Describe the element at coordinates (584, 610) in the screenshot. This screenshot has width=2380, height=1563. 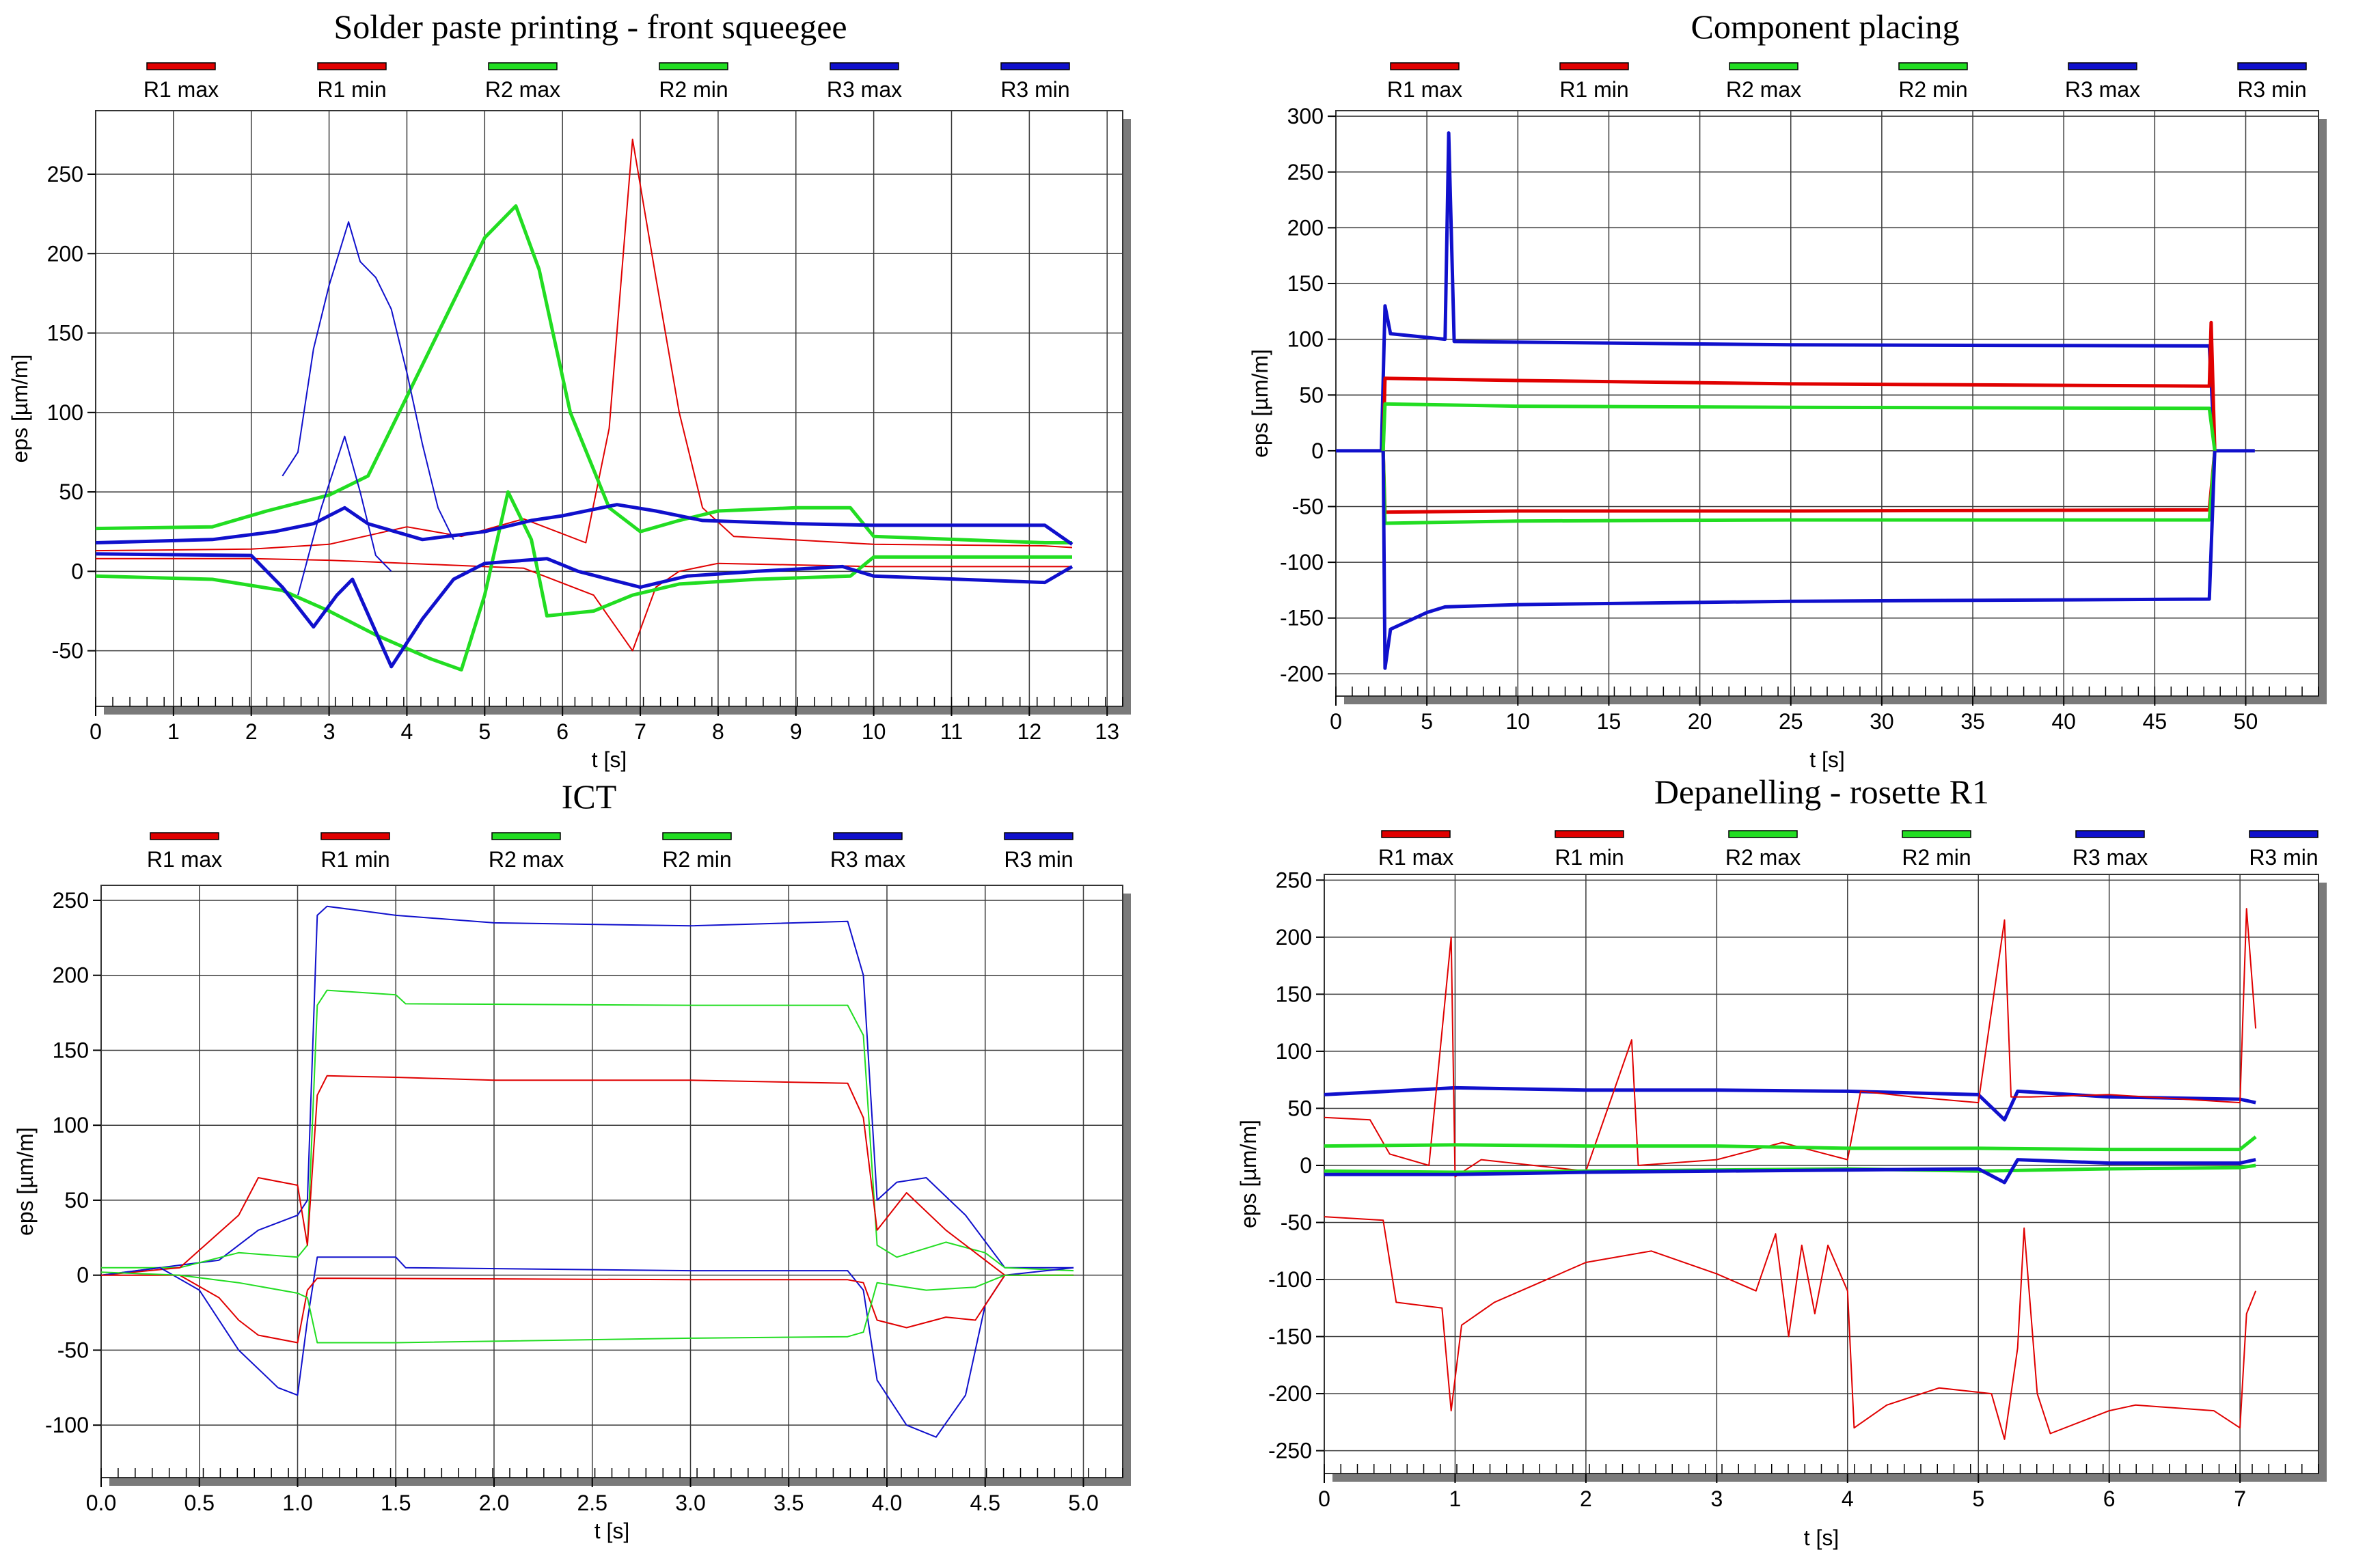
I see `series-line-r3-min` at that location.